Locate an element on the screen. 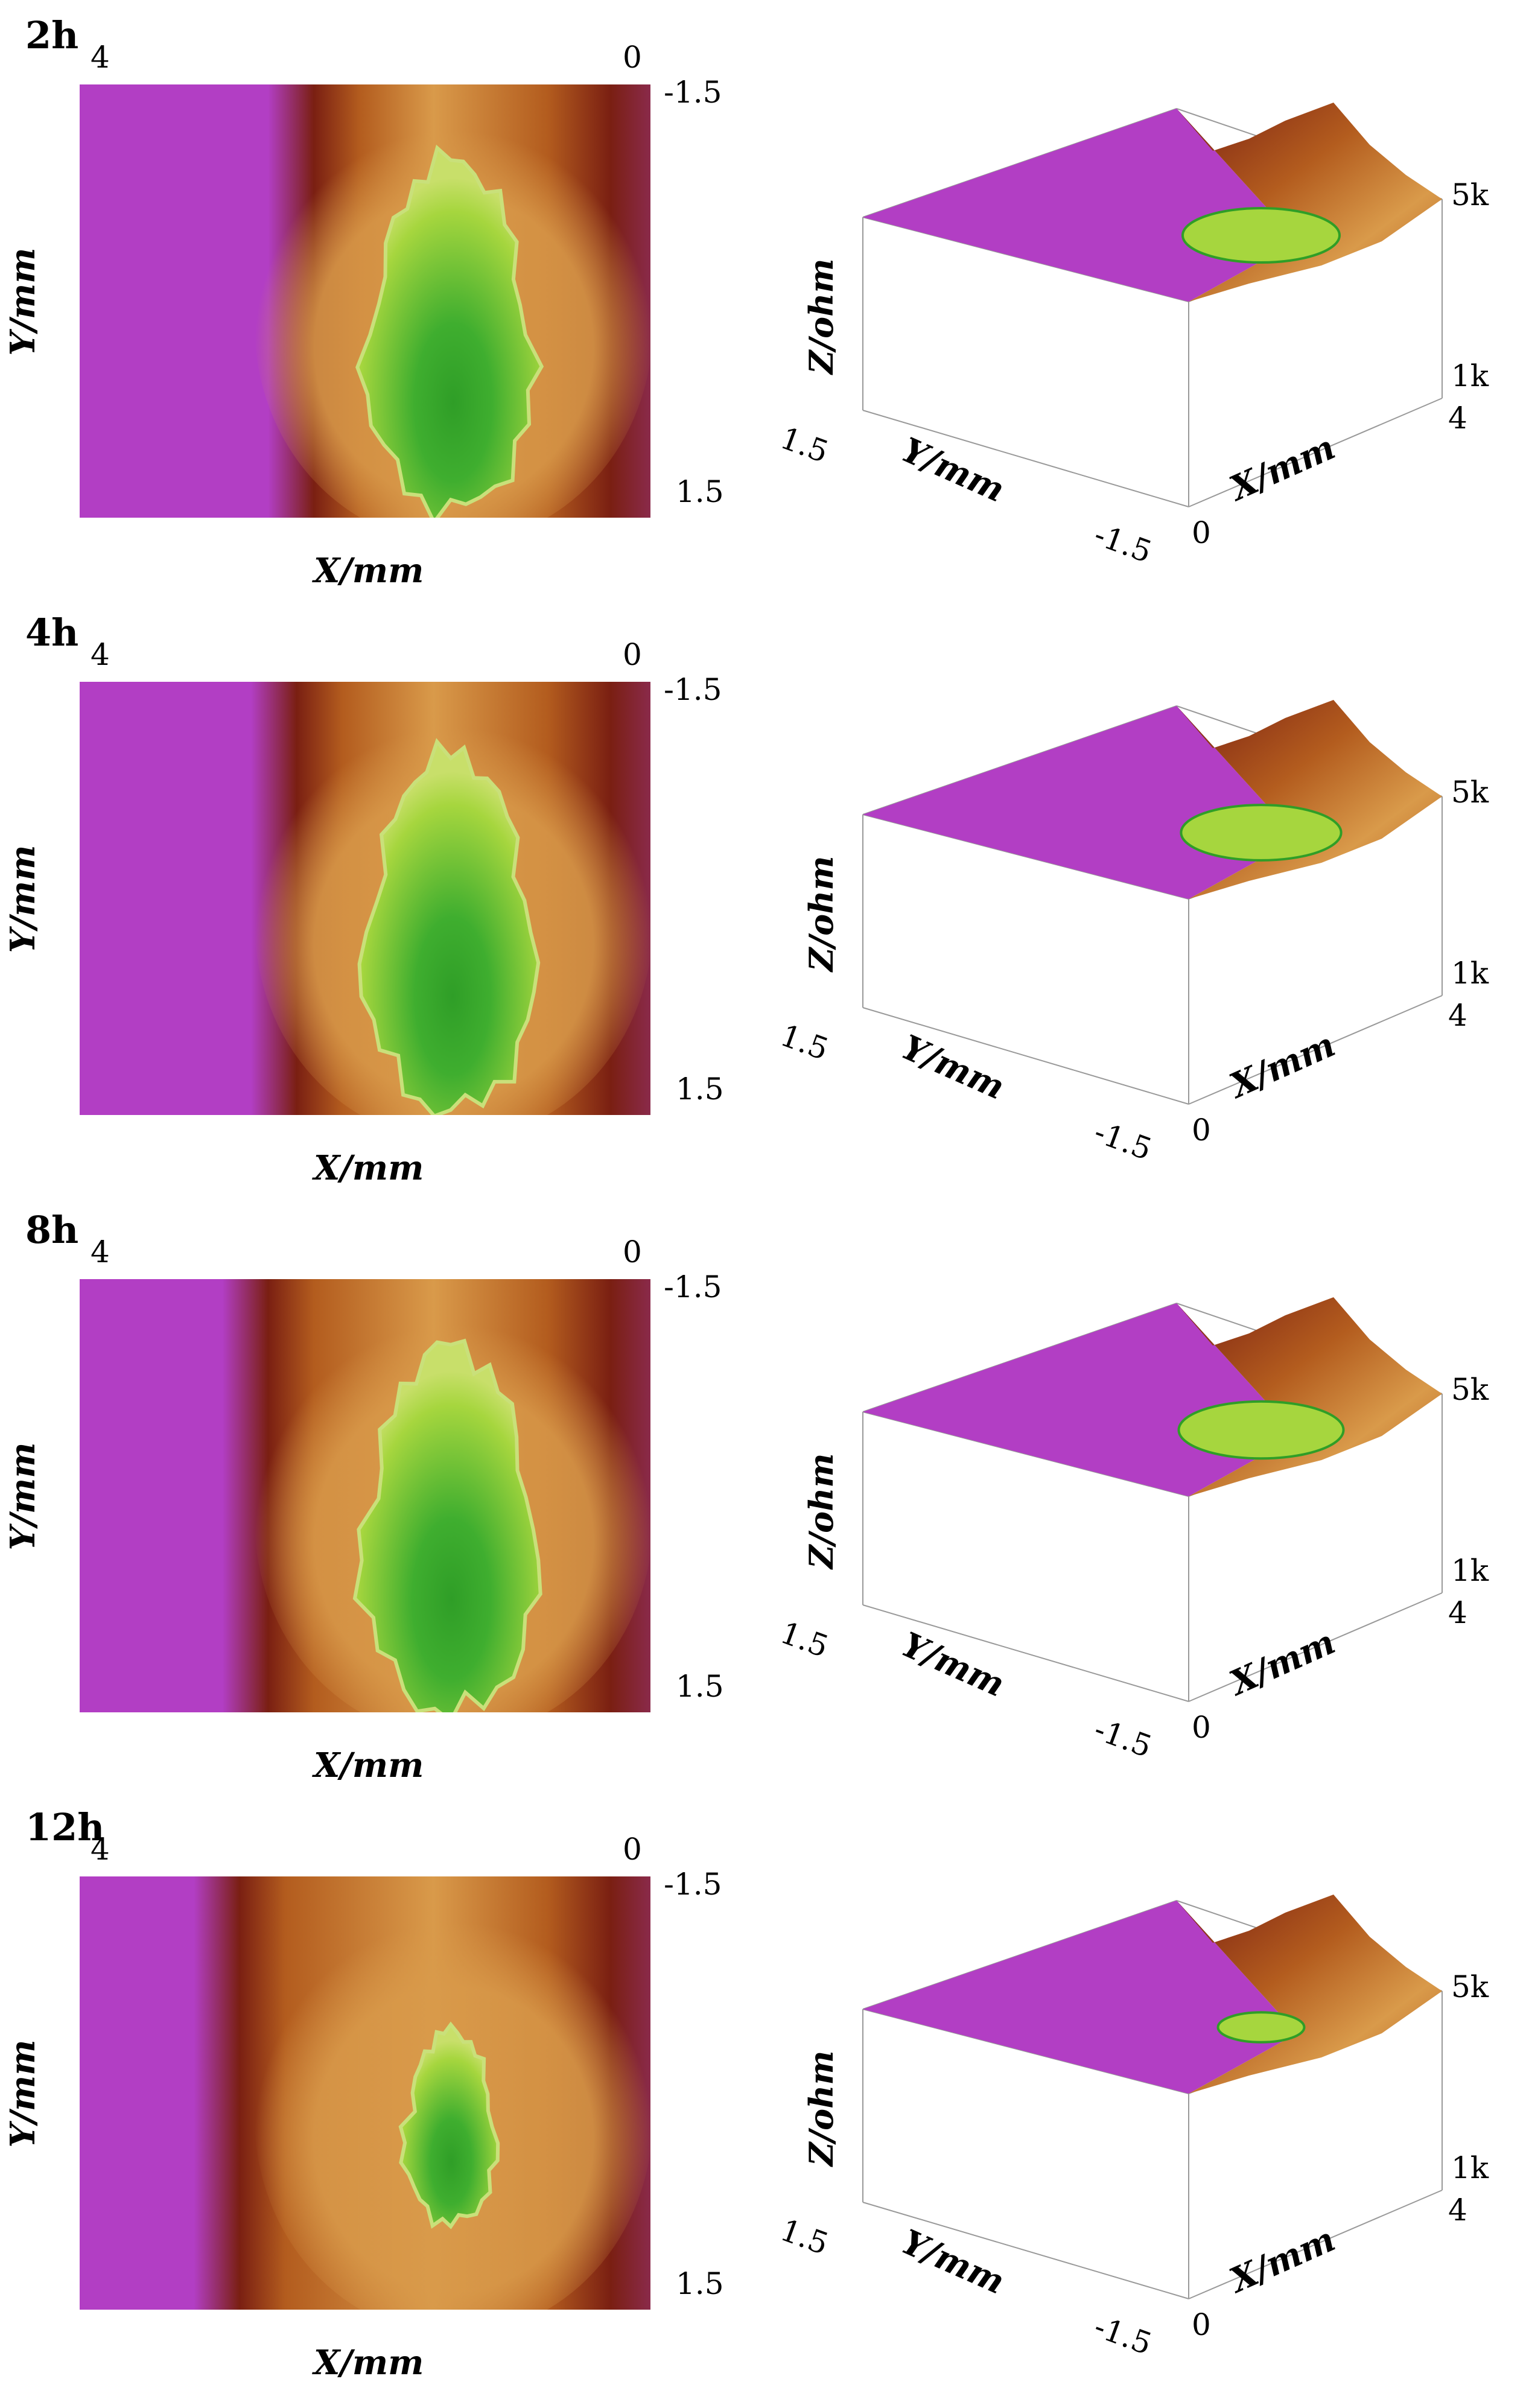  time-label: 2h is located at coordinates (52, 35).